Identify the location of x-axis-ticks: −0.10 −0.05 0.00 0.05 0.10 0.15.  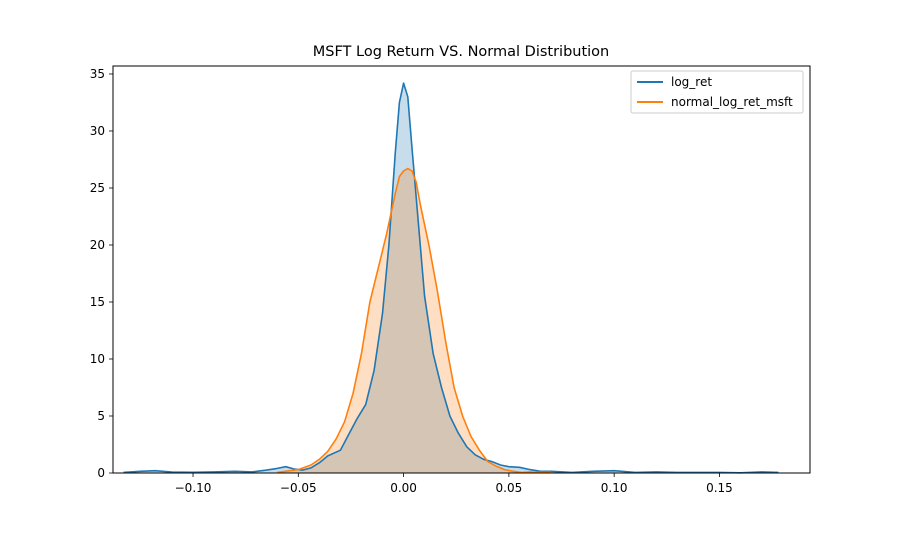
(454, 484).